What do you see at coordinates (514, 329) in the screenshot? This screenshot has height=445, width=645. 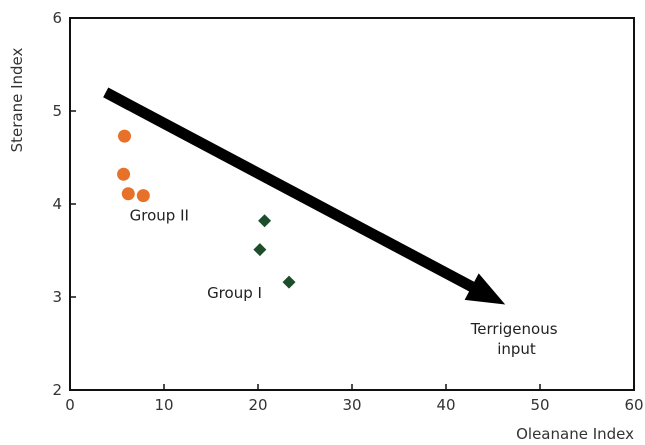 I see `terrigenous-label-line-1: Terrigenous` at bounding box center [514, 329].